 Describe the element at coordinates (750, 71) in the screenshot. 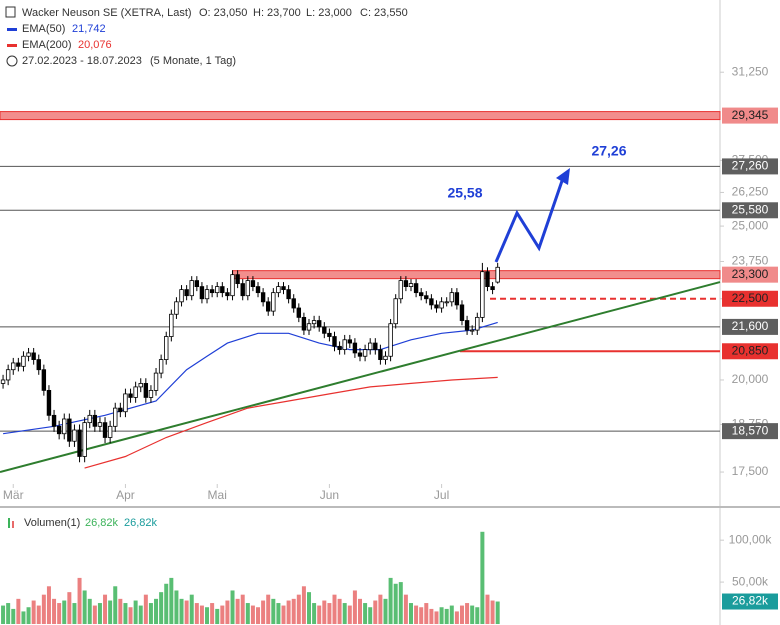

I see `y-tick-label: 31,250` at that location.